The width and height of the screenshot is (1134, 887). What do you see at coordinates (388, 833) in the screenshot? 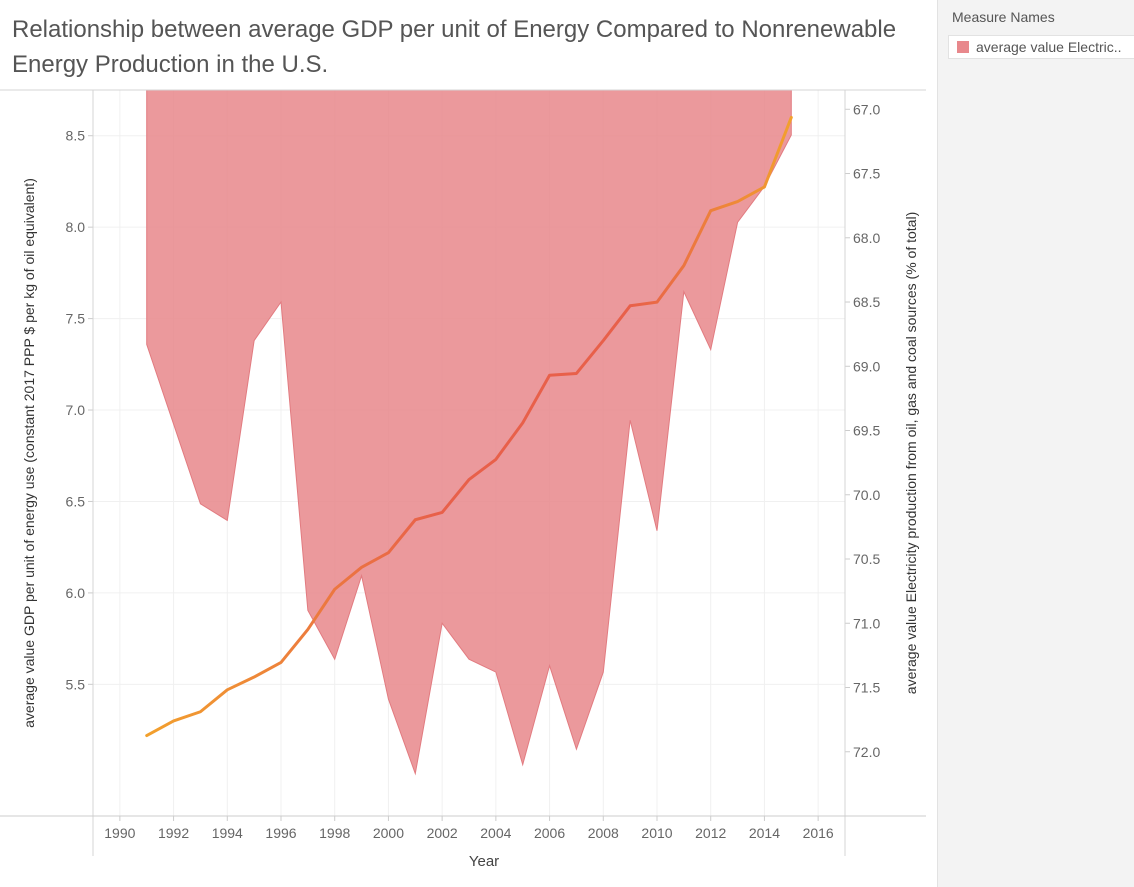
I see `x-tick-label: 2000` at bounding box center [388, 833].